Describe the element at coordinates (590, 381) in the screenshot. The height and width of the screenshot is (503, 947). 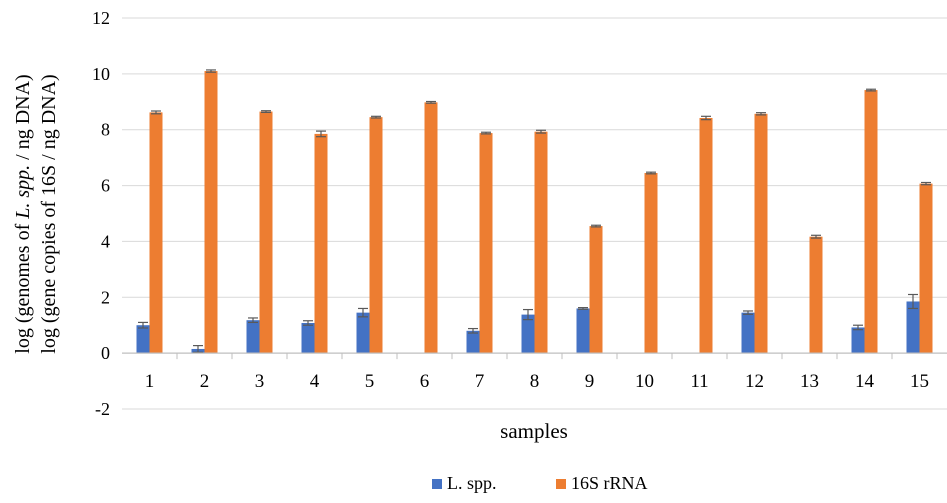
I see `x-tick-label: 9` at that location.